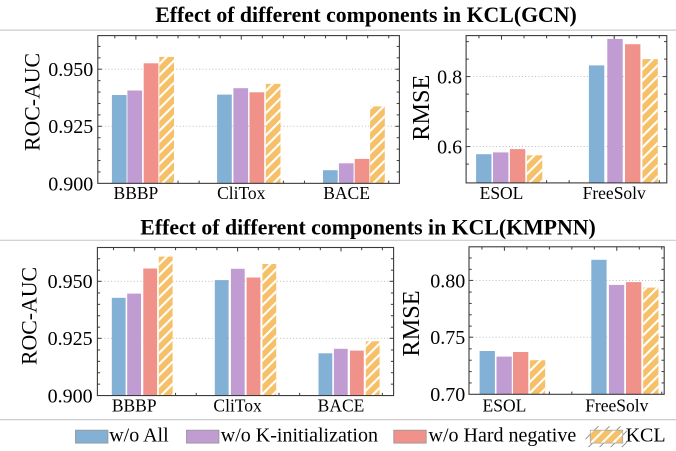 This screenshot has height=451, width=676. Describe the element at coordinates (447, 338) in the screenshot. I see `svg-text: 0.75` at that location.